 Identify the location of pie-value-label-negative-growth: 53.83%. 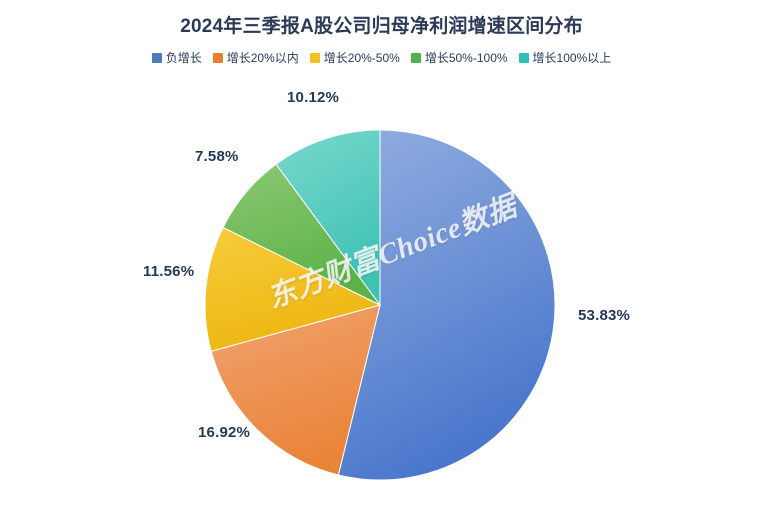
(604, 315).